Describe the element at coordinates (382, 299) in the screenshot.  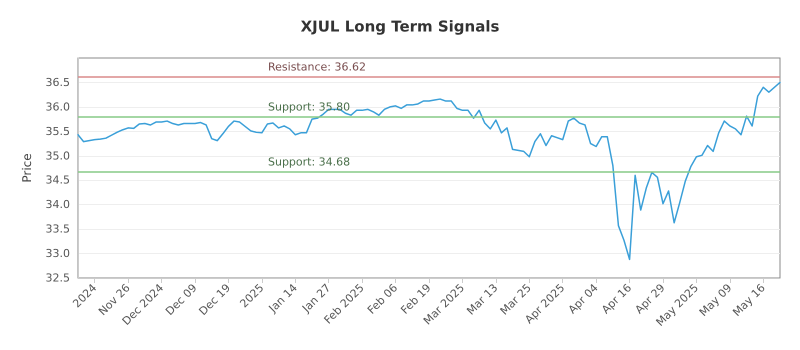
I see `x-tick-label: Feb 06` at that location.